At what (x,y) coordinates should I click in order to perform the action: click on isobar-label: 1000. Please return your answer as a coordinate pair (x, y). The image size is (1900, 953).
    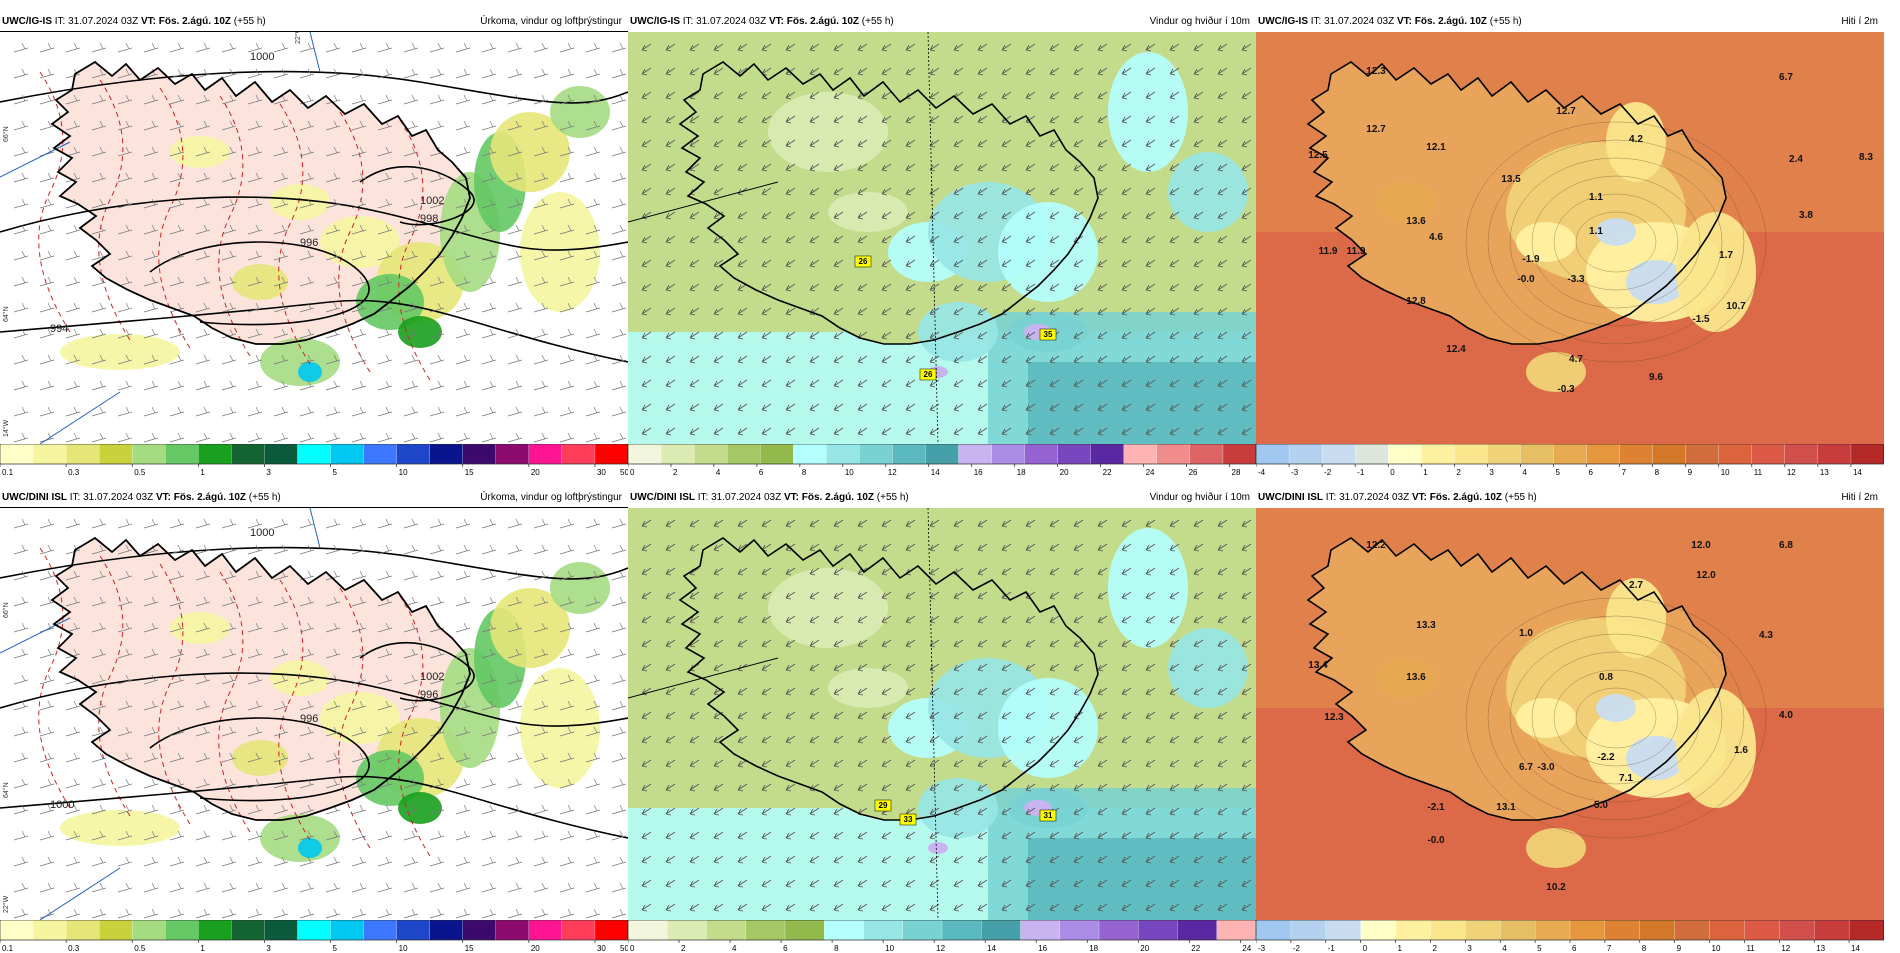
    Looking at the image, I should click on (62, 805).